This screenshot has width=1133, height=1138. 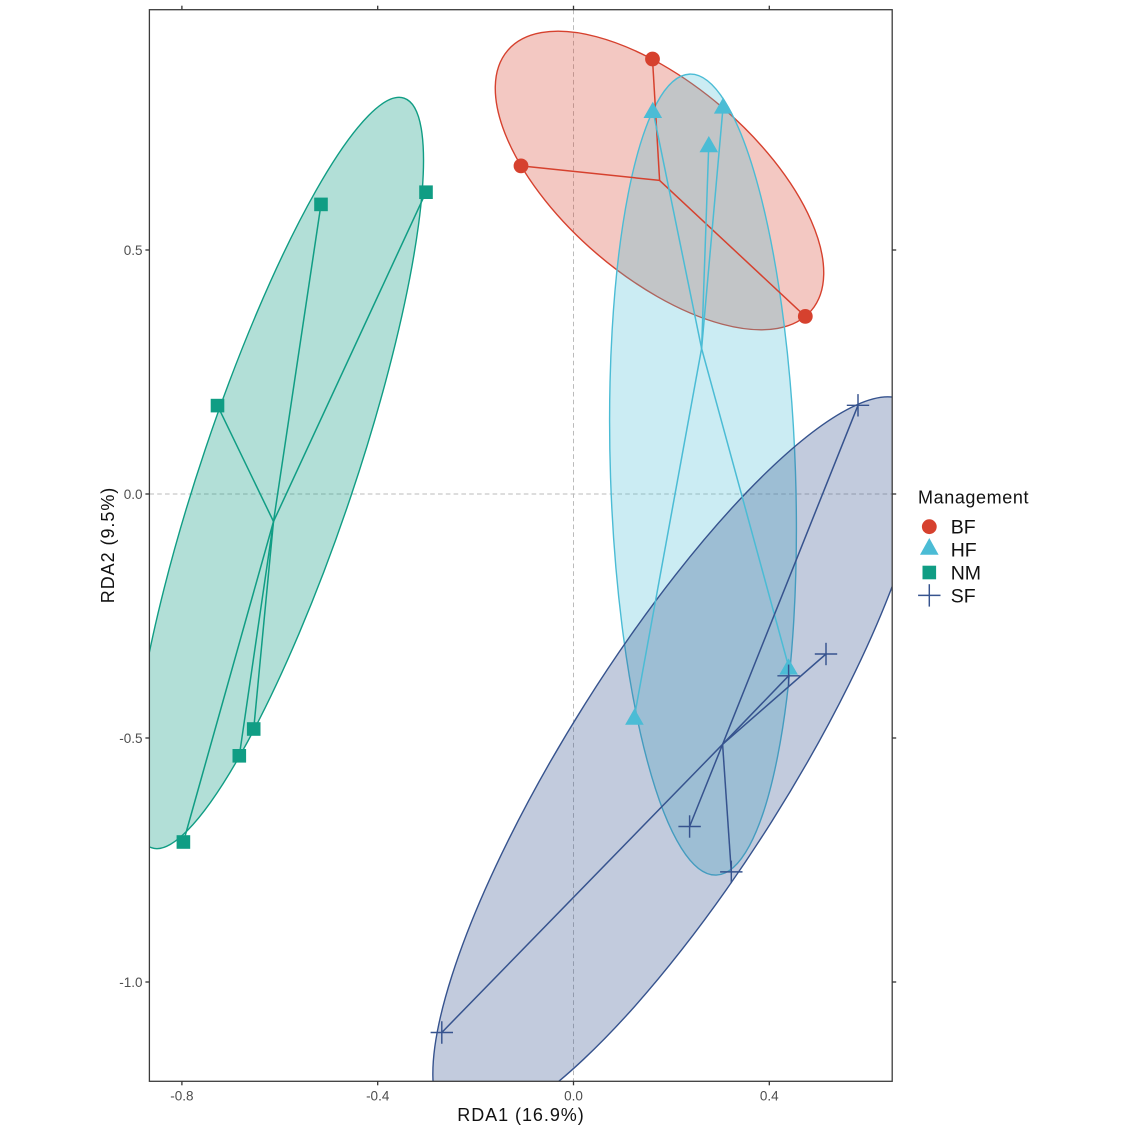 What do you see at coordinates (181, 1096) in the screenshot?
I see `svg-text: -0.8` at bounding box center [181, 1096].